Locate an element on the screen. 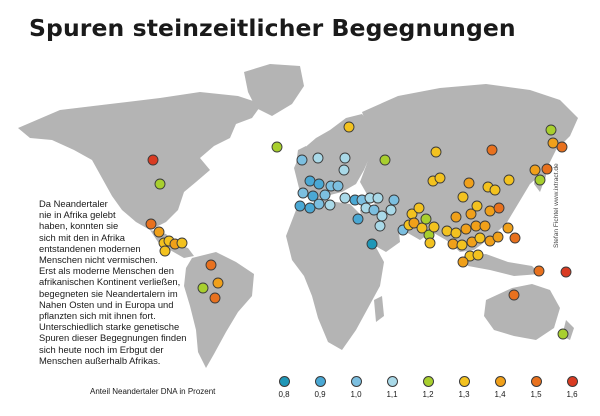 This screenshot has width=600, height=416. legend-item: 0,9 is located at coordinates (320, 387).